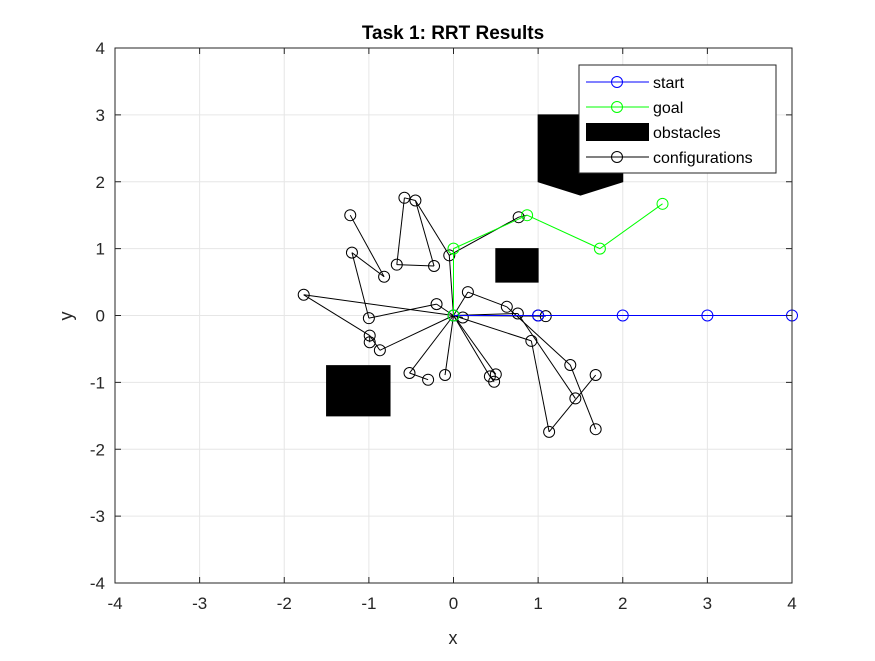 The image size is (875, 661). Describe the element at coordinates (707, 603) in the screenshot. I see `x-tick-label: 3` at that location.